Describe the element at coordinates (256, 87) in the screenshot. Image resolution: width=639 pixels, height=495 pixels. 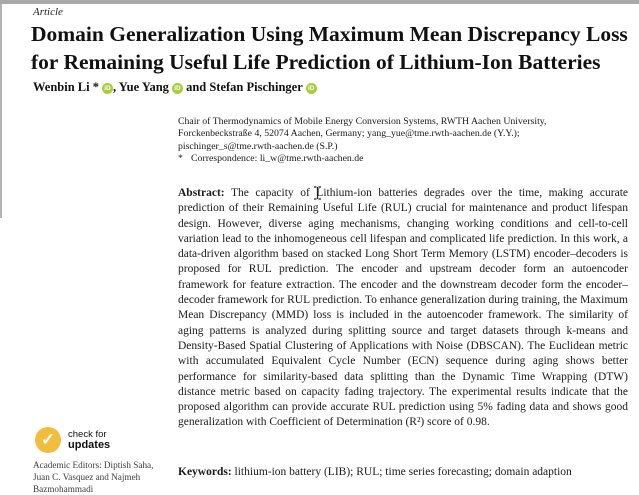
I see `author-name: Stefan Pischinger` at that location.